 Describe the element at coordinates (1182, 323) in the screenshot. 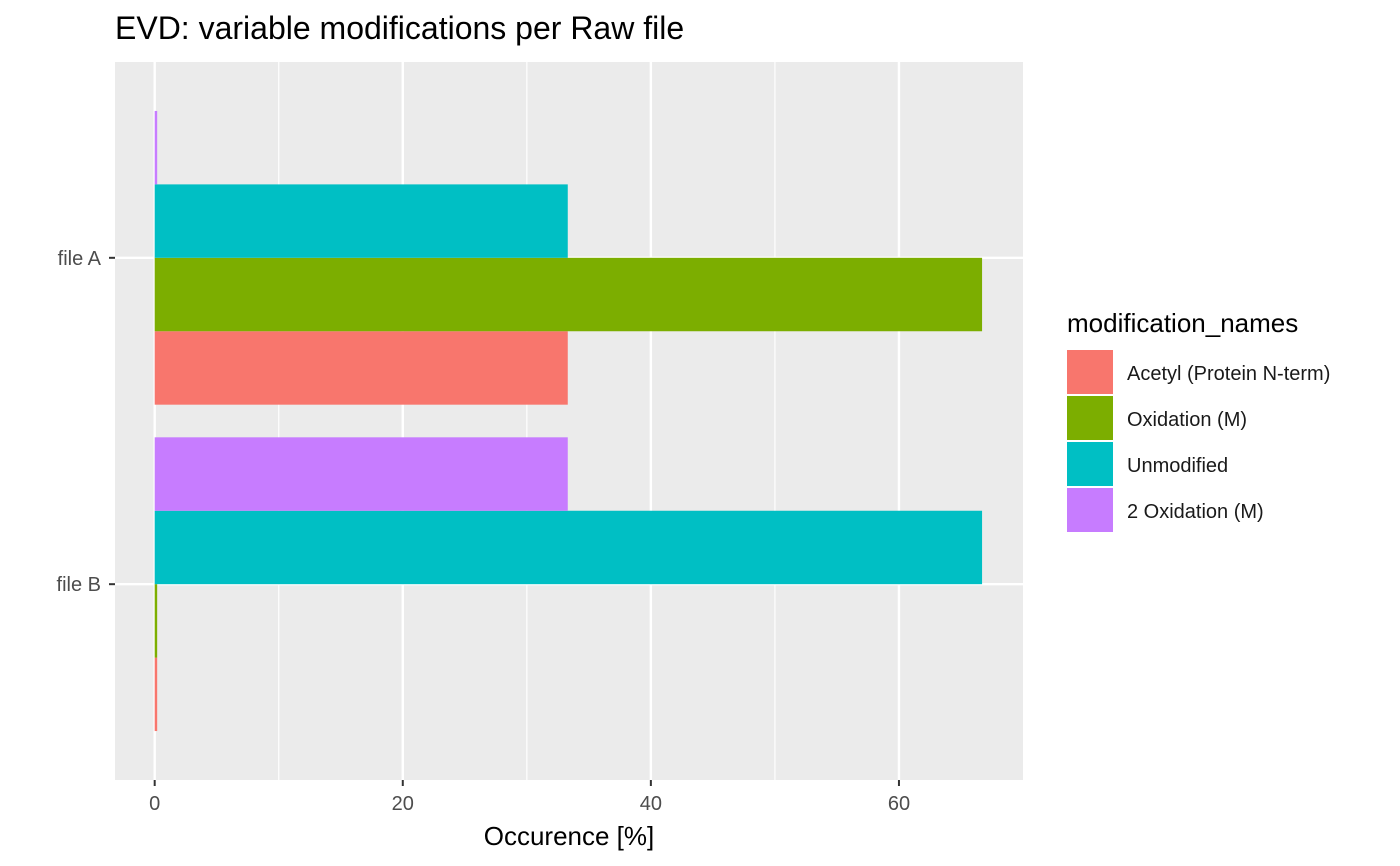

I see `legend-title: modification_names` at that location.